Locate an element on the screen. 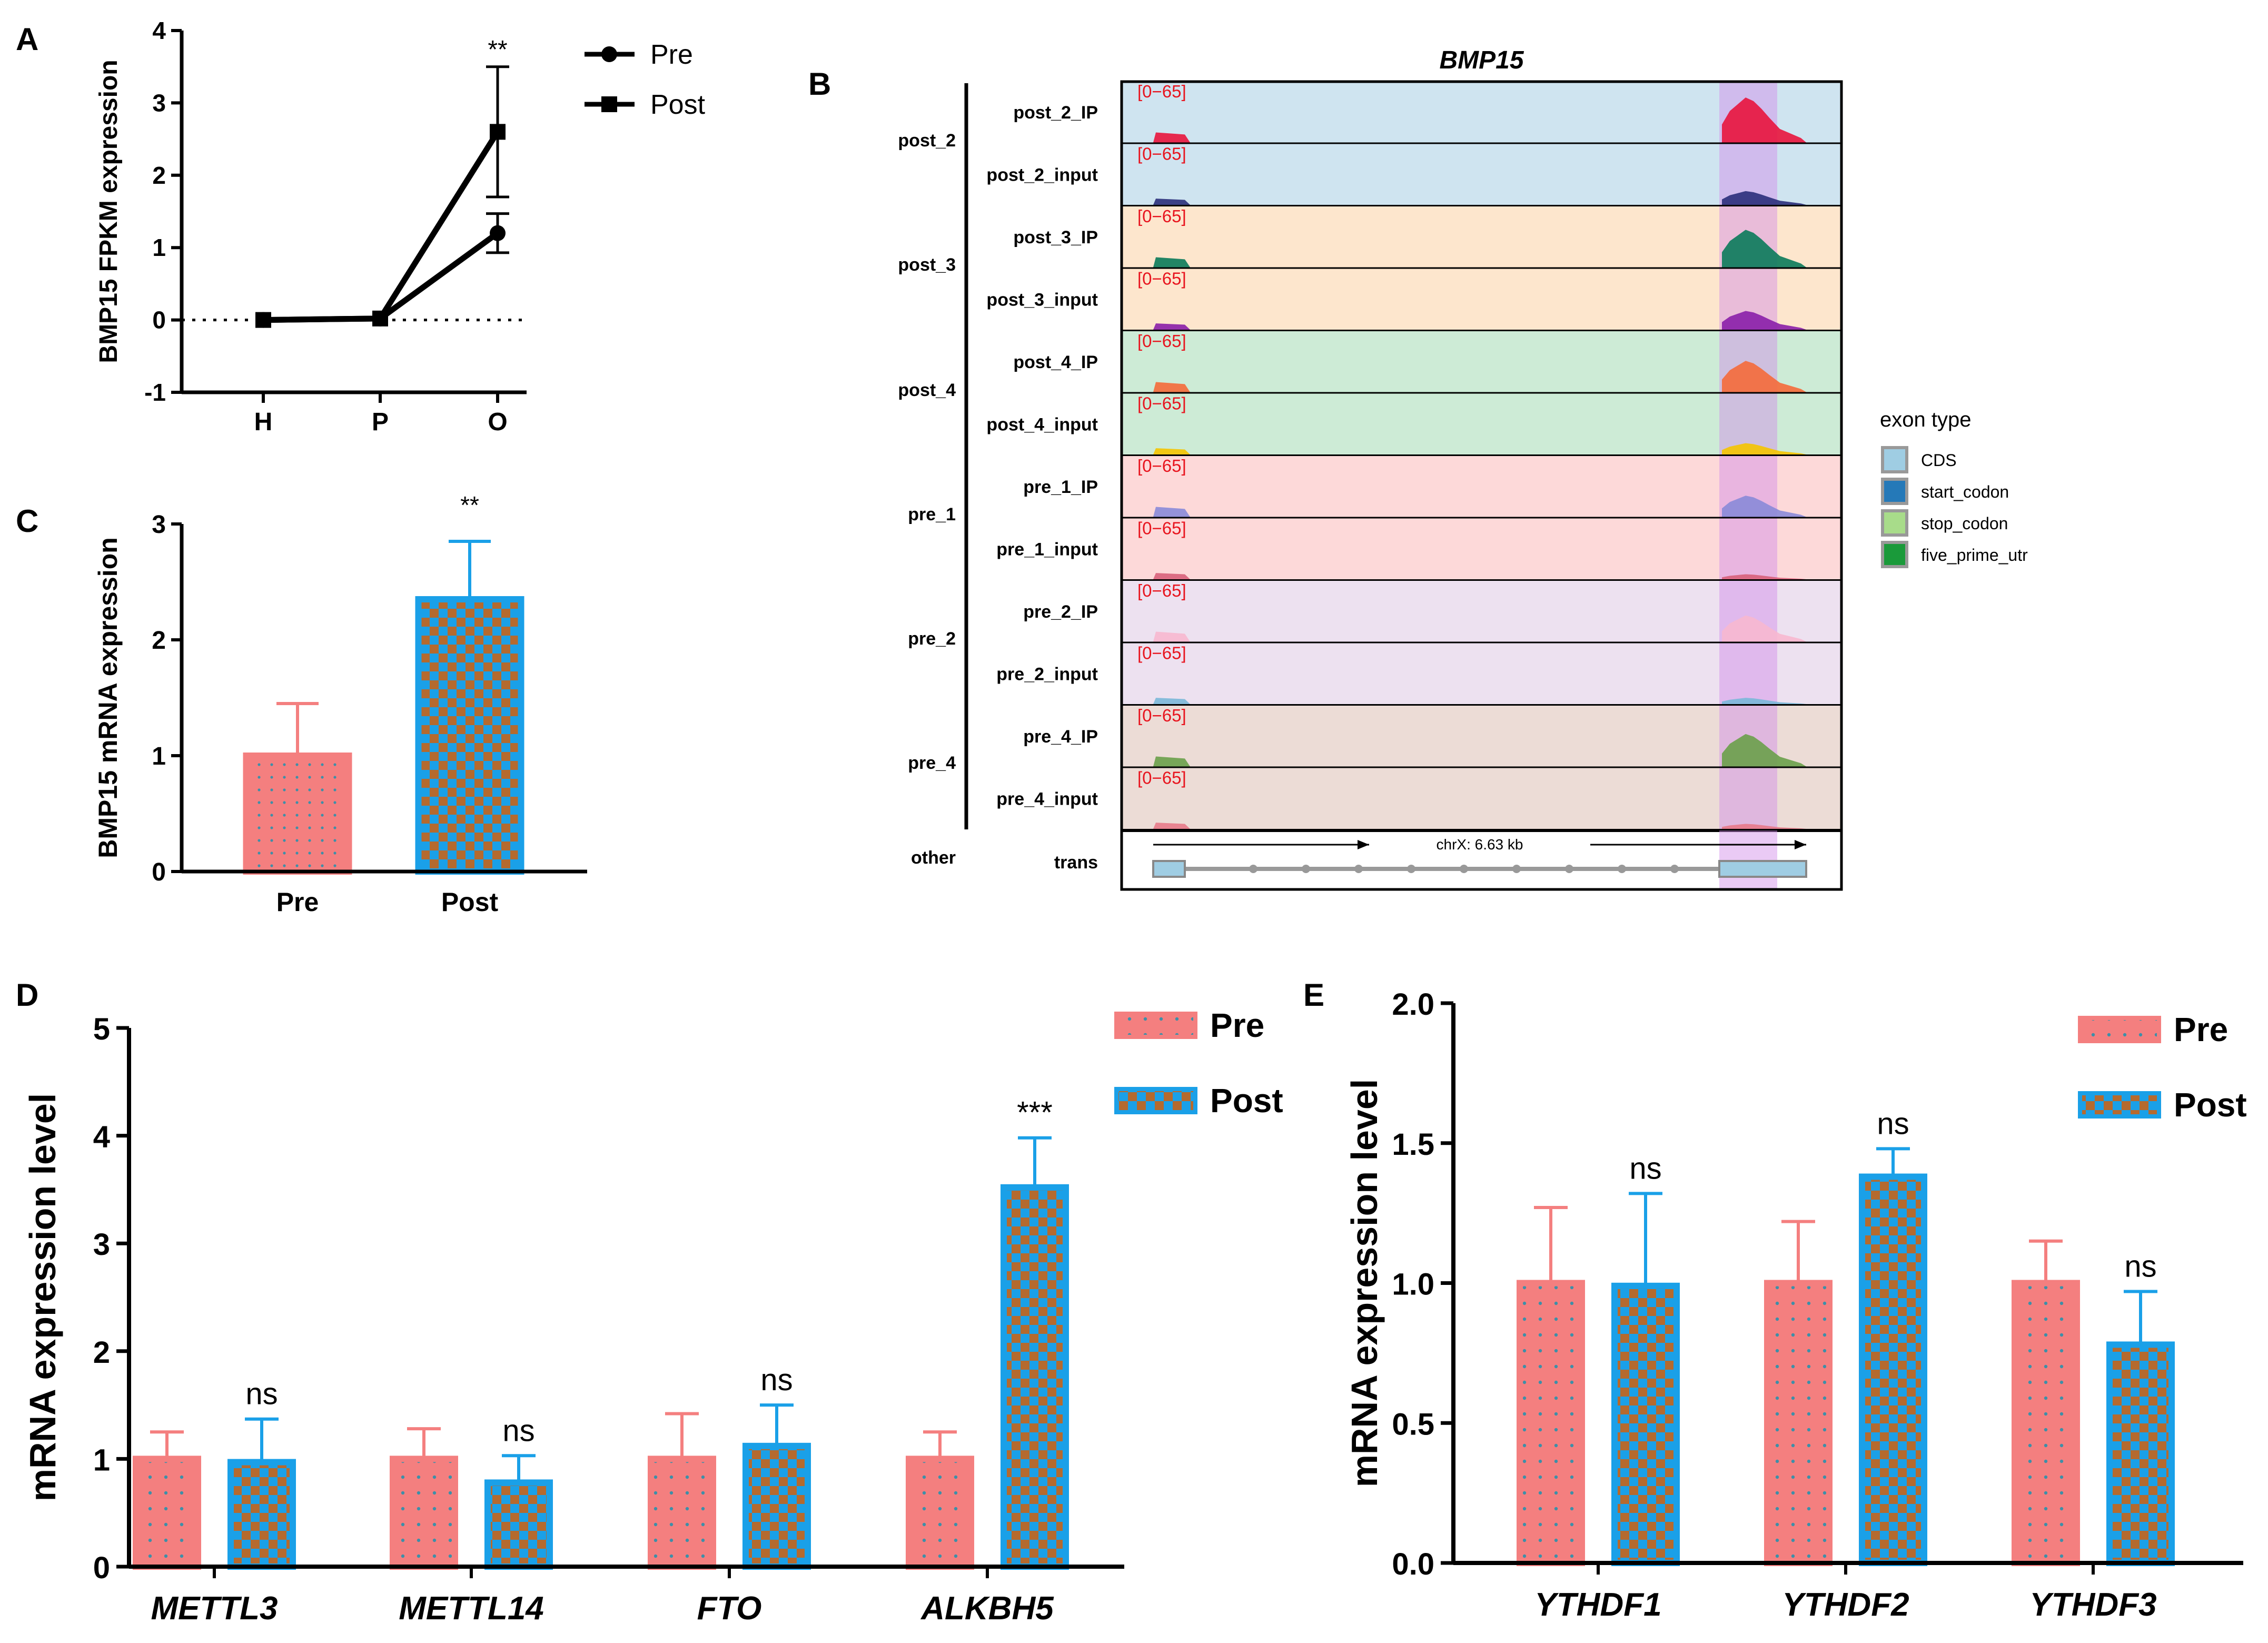  y-tick-label: 0 is located at coordinates (101, 1568).